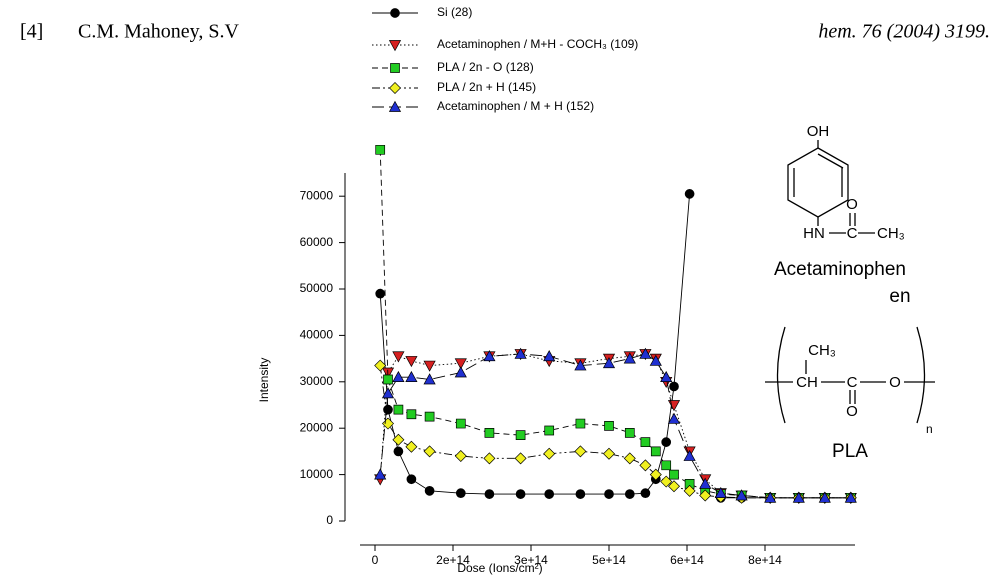  What do you see at coordinates (852, 411) in the screenshot?
I see `chem-label: O` at bounding box center [852, 411].